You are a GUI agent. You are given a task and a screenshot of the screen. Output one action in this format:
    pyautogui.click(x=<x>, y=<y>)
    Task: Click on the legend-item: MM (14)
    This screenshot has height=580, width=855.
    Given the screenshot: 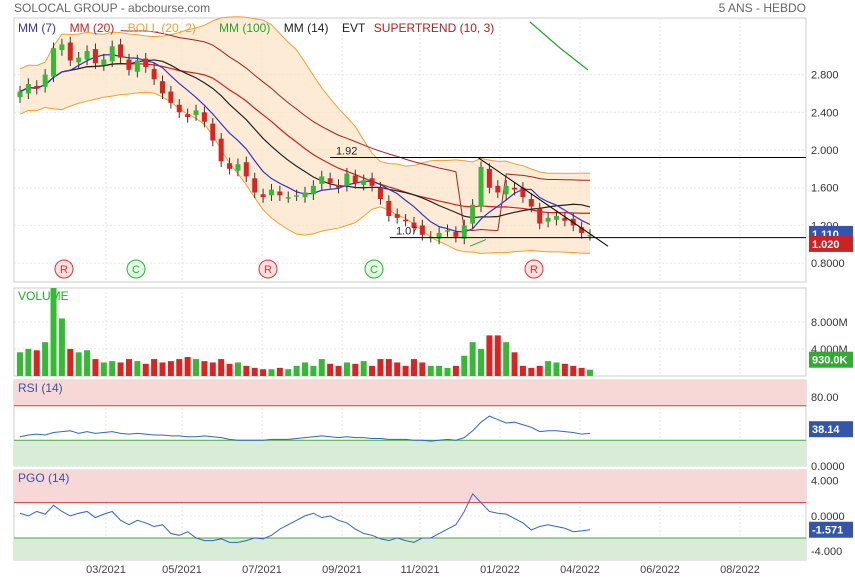 What is the action you would take?
    pyautogui.click(x=306, y=28)
    